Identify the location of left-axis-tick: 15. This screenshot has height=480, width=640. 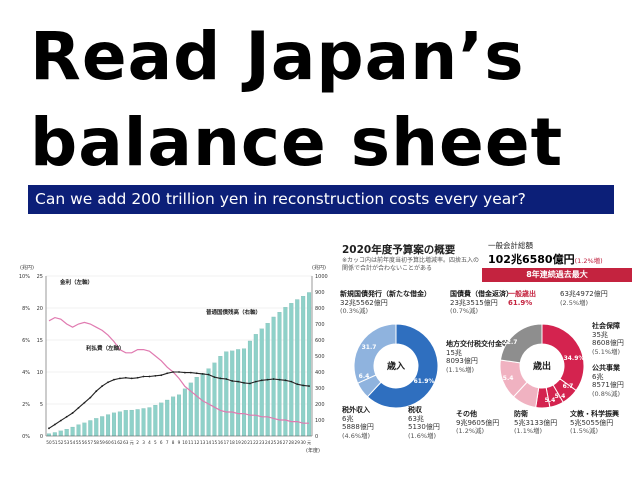
(40, 341).